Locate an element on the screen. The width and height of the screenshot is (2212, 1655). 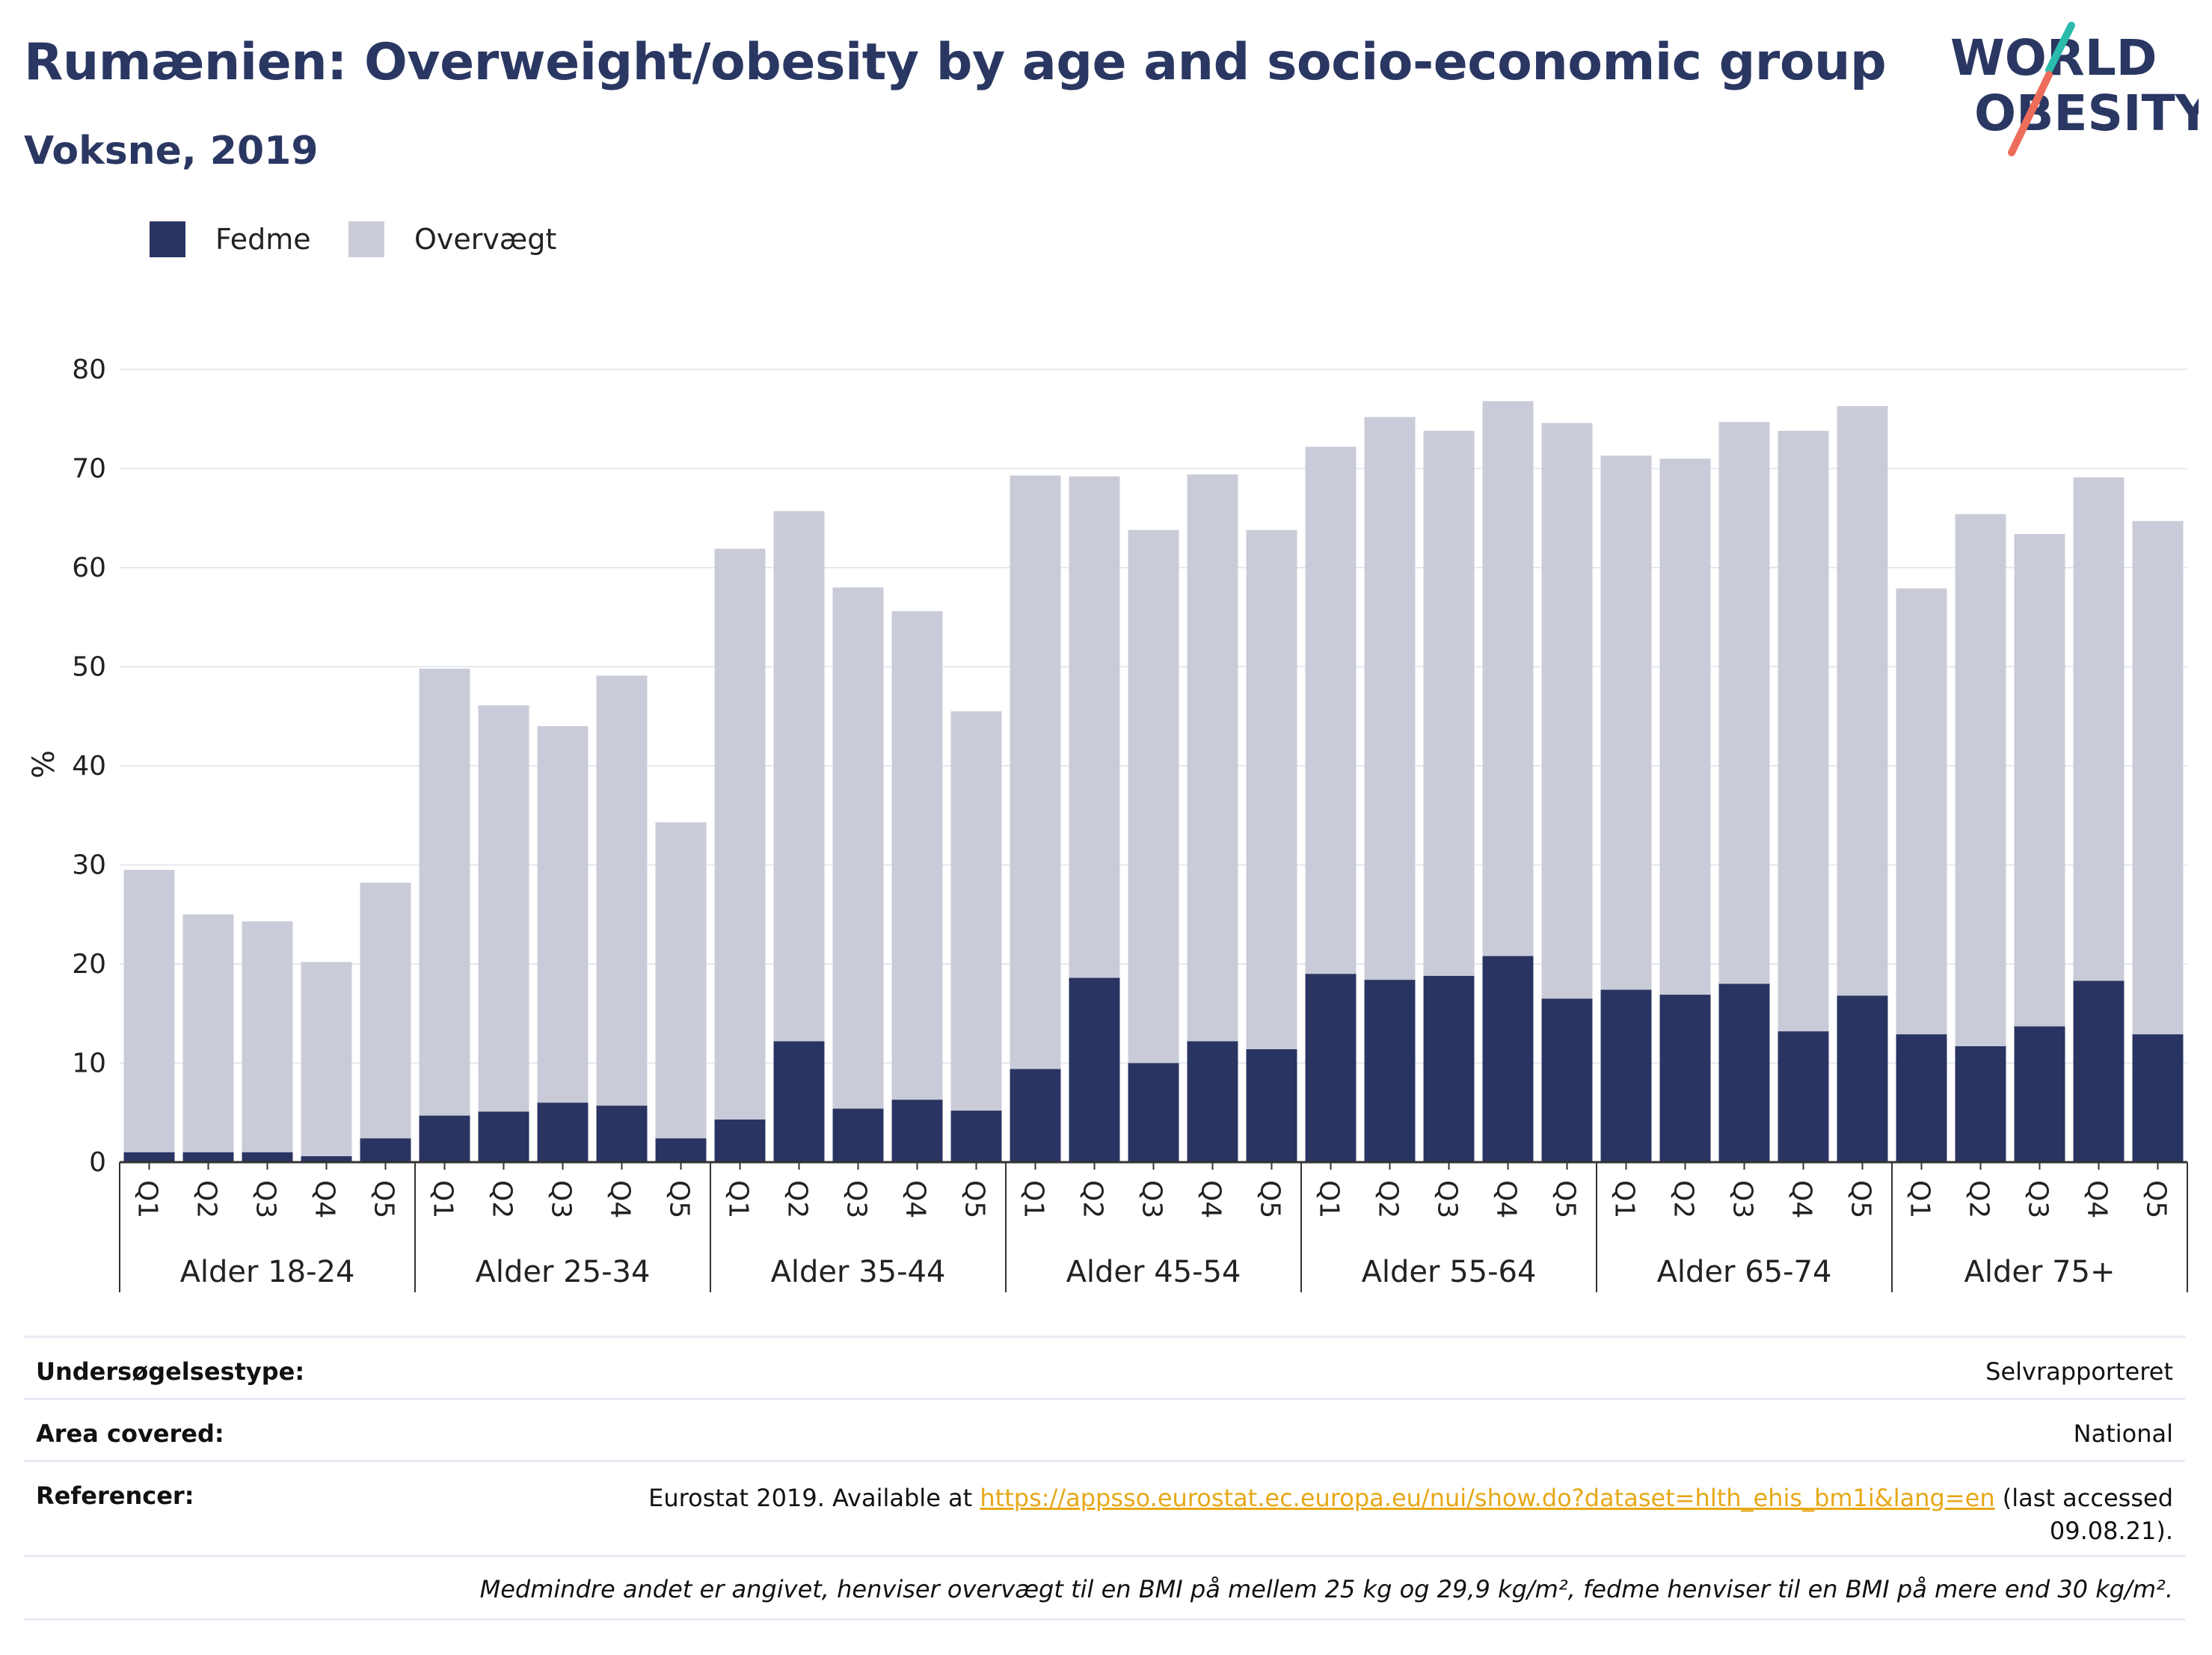
group-label-7: Alder 75+ is located at coordinates (2040, 1272).